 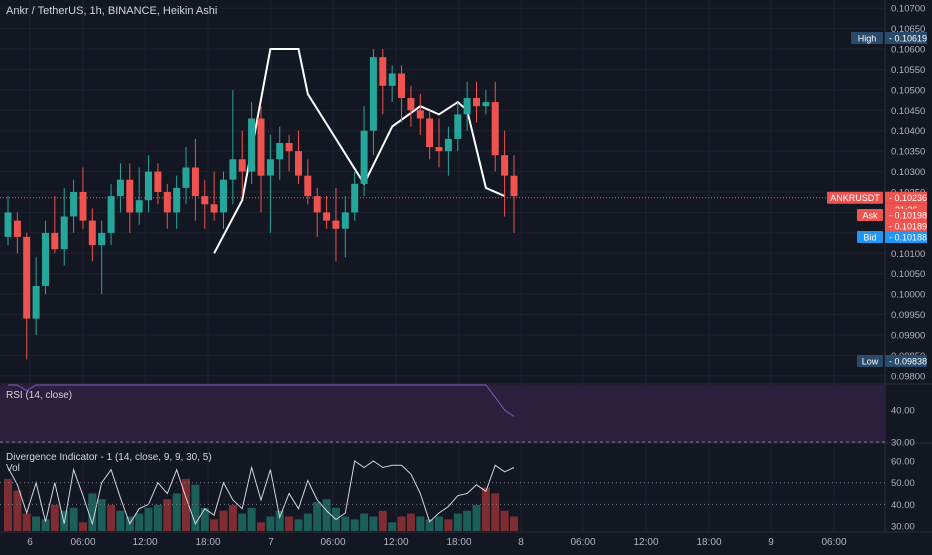 What do you see at coordinates (442, 413) in the screenshot?
I see `rsi-panel` at bounding box center [442, 413].